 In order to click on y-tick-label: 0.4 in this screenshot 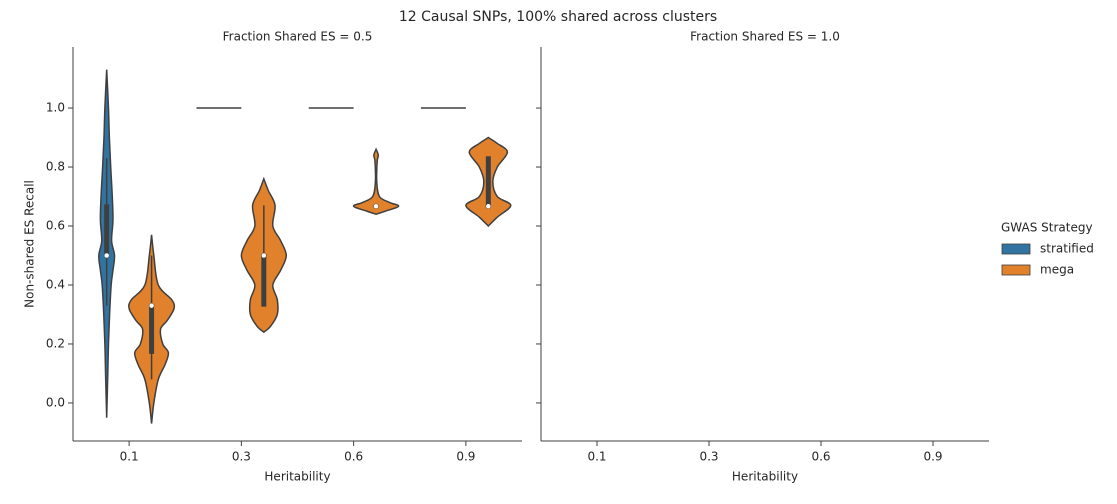, I will do `click(55, 284)`.